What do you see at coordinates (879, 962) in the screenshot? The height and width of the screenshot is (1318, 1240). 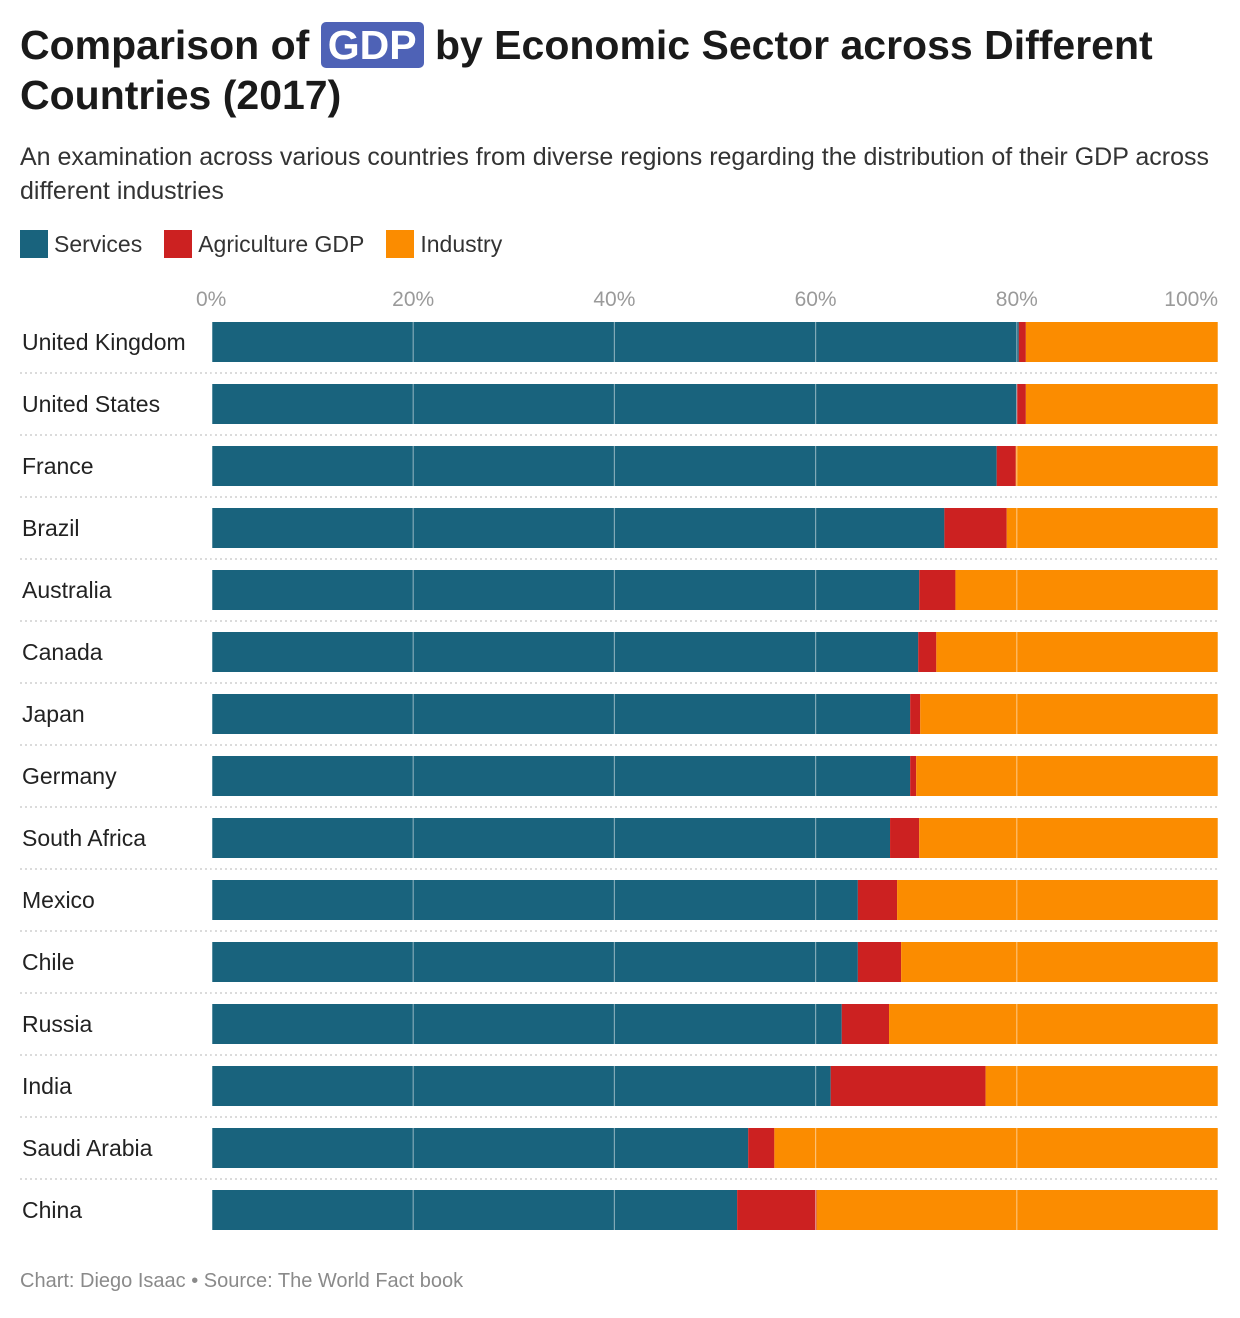 I see `bar-chile-agriculture-gdp` at bounding box center [879, 962].